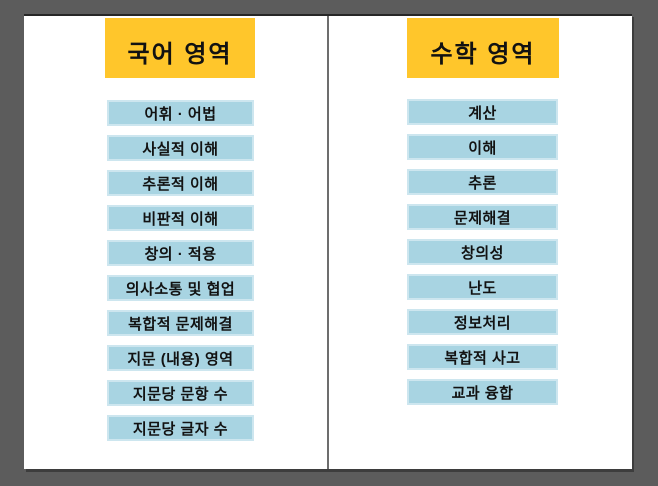  What do you see at coordinates (180, 253) in the screenshot?
I see `category-box: 창의 · 적용` at bounding box center [180, 253].